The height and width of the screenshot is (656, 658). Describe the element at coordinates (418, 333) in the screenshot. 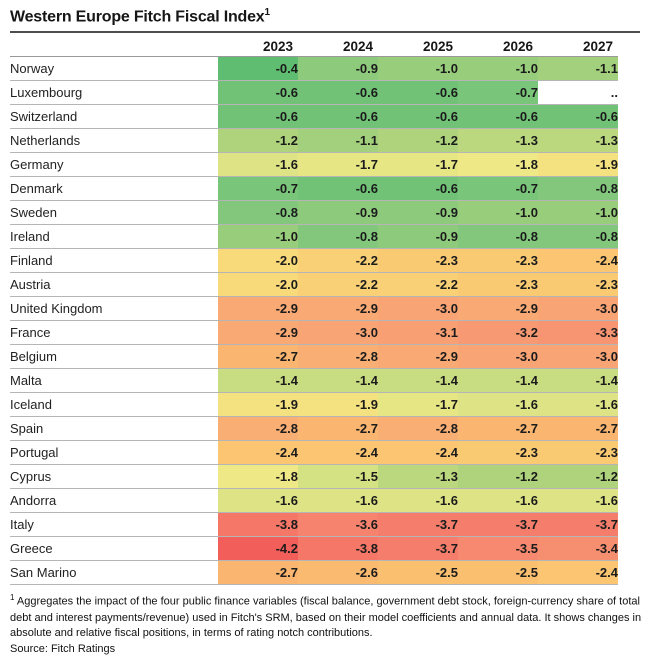

I see `value-cell: -3.1` at that location.